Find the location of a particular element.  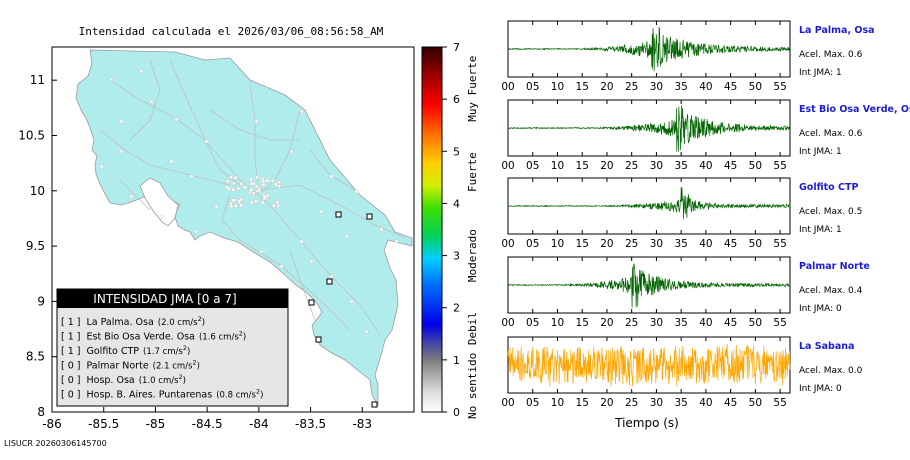

legend-item-value: (1.6 cm/s is located at coordinates (219, 338).